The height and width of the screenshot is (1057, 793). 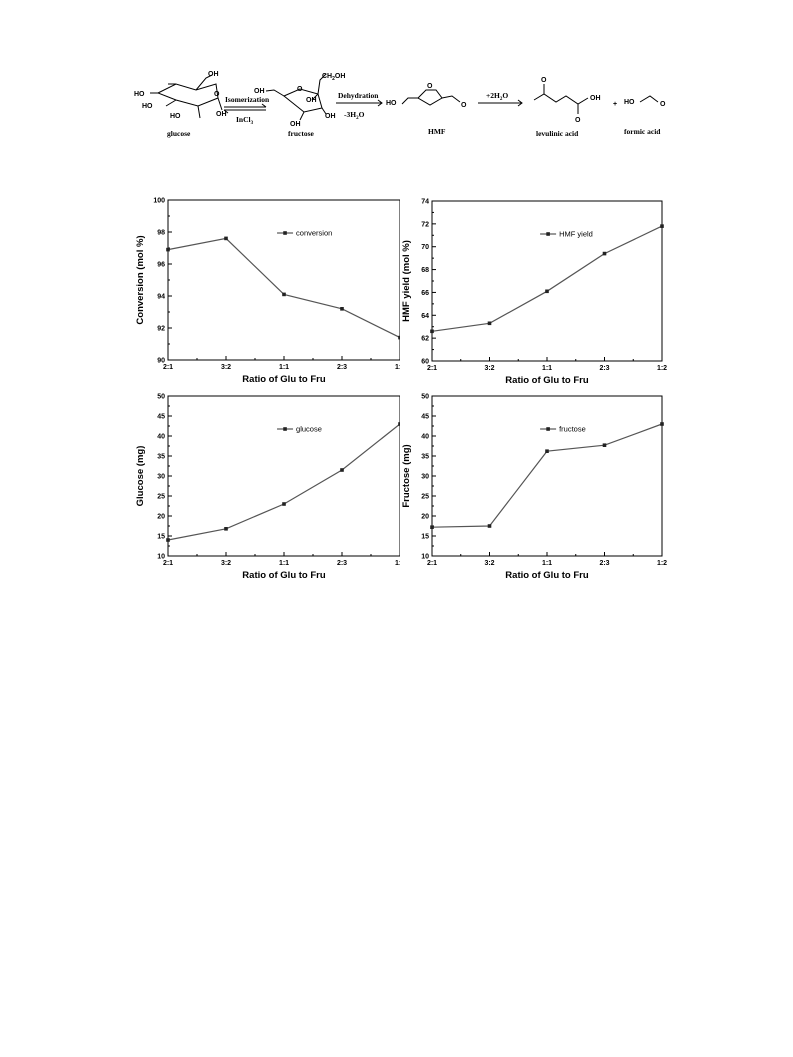 What do you see at coordinates (140, 476) in the screenshot?
I see `y-axis-label: Glucose (mg)` at bounding box center [140, 476].